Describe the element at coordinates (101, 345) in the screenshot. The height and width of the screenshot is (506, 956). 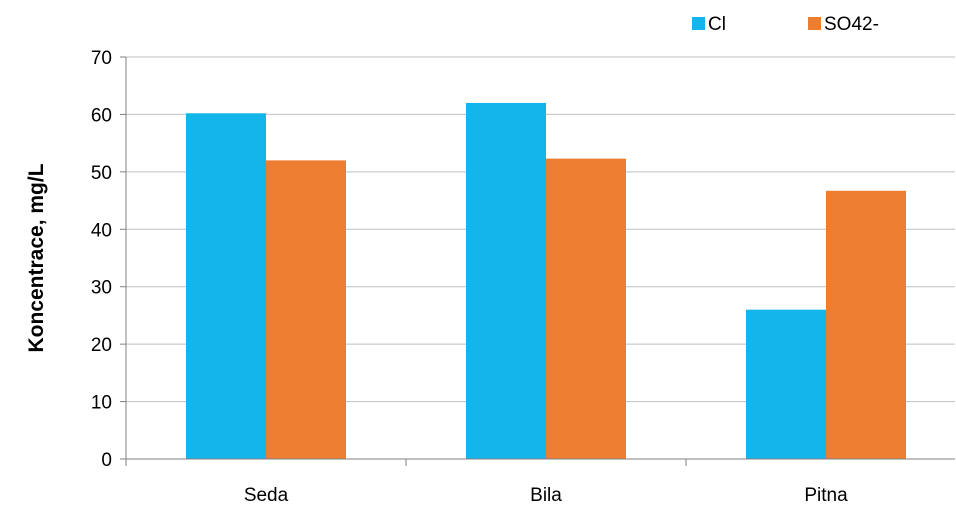
I see `y-tick-label: 20` at that location.